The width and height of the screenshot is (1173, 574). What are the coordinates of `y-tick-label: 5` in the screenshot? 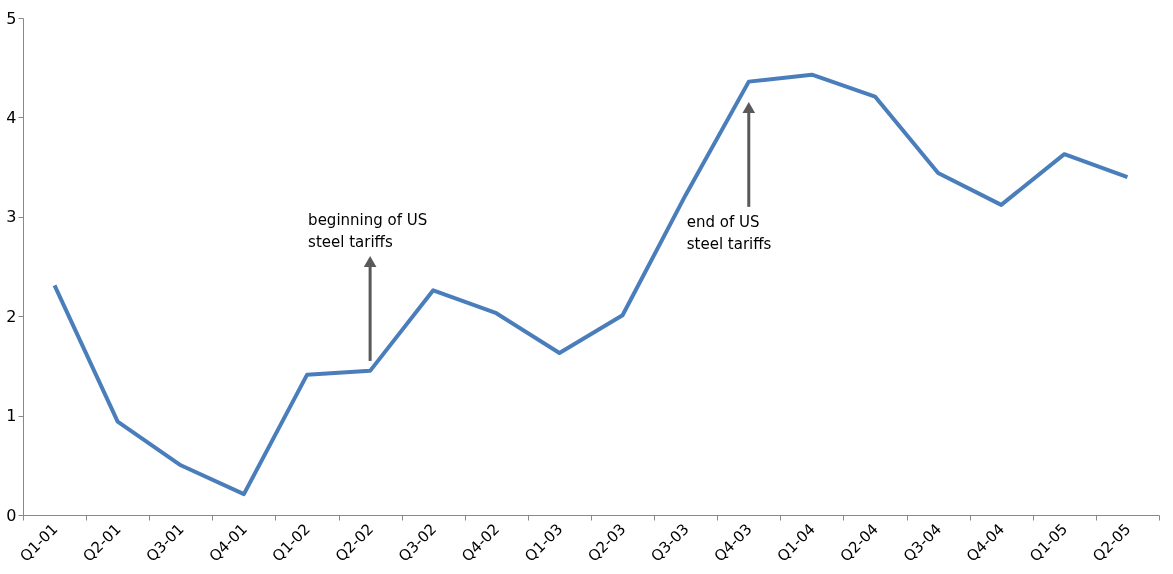 It's located at (11, 18).